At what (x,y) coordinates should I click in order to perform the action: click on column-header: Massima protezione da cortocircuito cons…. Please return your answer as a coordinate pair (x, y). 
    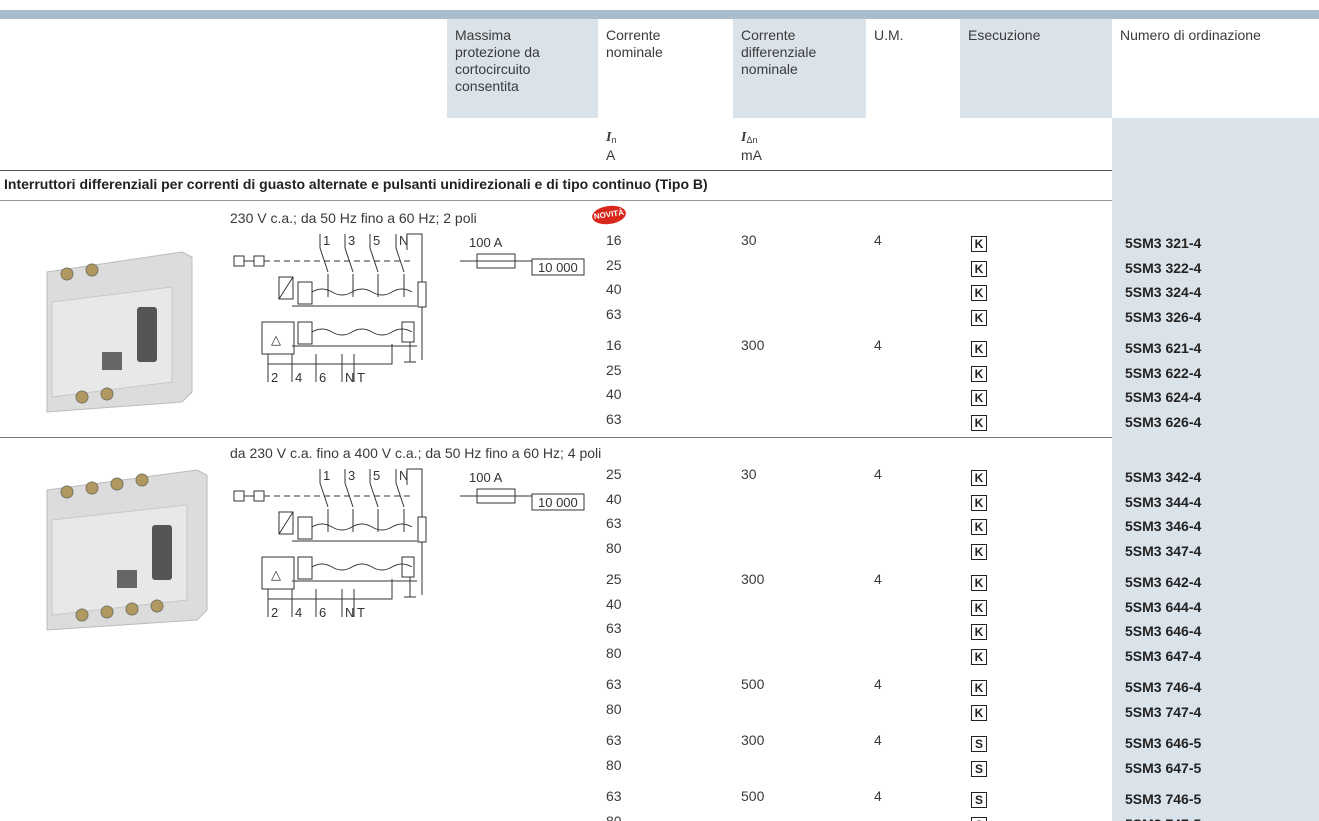
    Looking at the image, I should click on (497, 60).